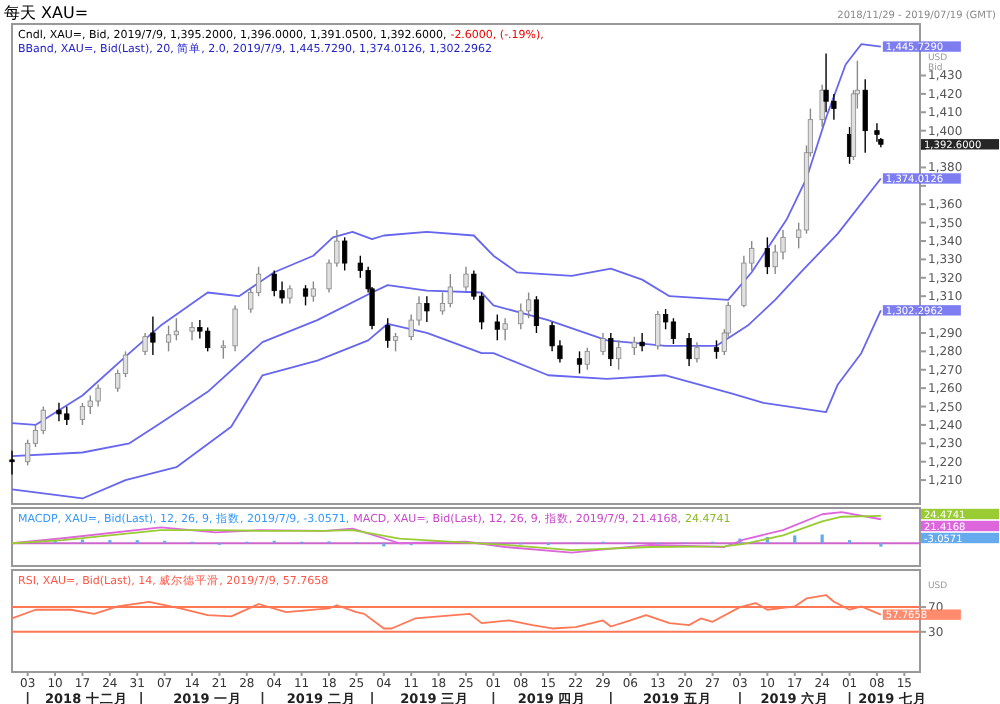 Image resolution: width=1000 pixels, height=704 pixels. What do you see at coordinates (46, 13) in the screenshot?
I see `chart-title: 每天 XAU=` at bounding box center [46, 13].